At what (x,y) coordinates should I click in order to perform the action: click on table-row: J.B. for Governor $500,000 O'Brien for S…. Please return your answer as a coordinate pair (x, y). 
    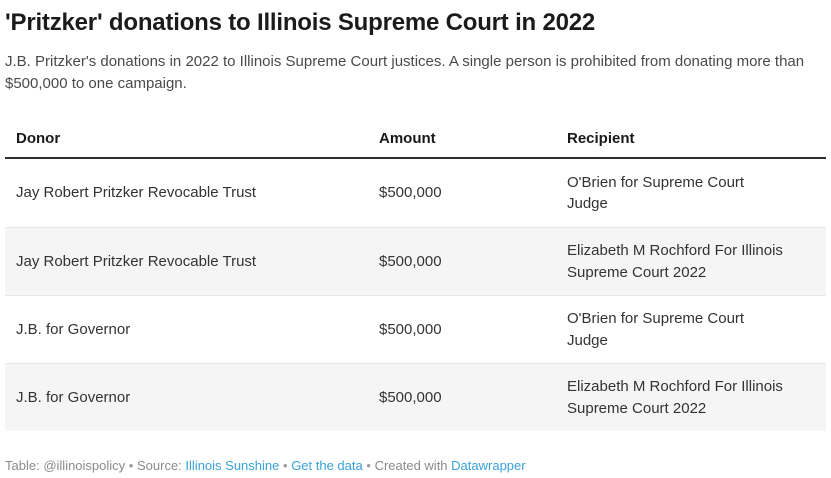
    Looking at the image, I should click on (415, 329).